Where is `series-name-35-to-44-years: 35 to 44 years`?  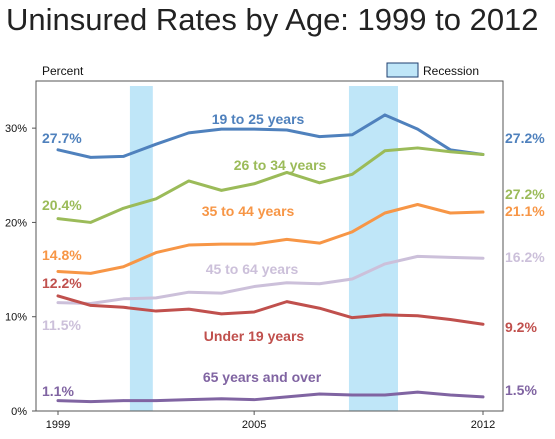 series-name-35-to-44-years: 35 to 44 years is located at coordinates (248, 211).